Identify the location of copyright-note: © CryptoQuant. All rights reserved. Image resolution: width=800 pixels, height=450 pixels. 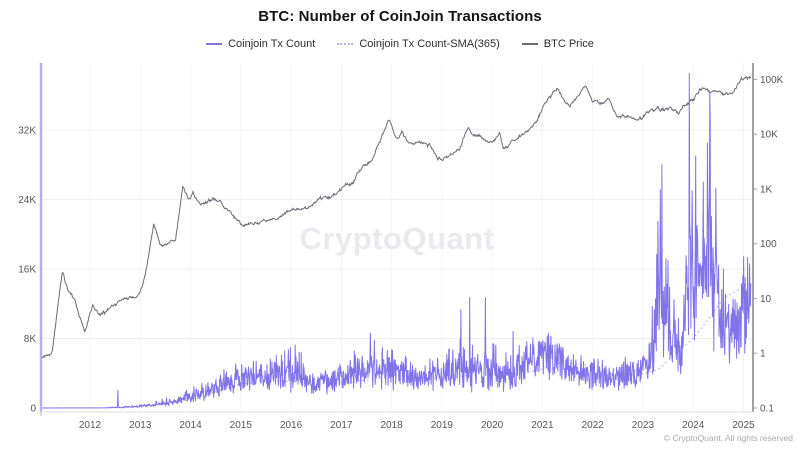
(728, 438).